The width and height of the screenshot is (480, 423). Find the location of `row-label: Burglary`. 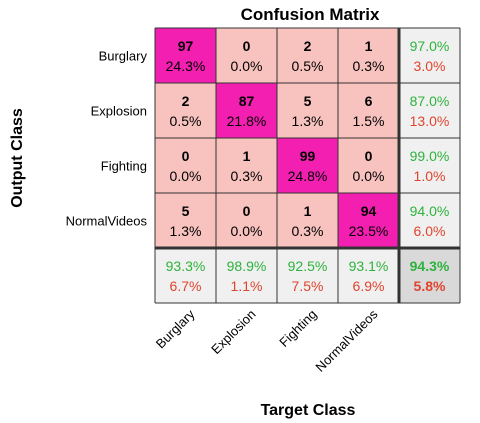

row-label: Burglary is located at coordinates (123, 56).